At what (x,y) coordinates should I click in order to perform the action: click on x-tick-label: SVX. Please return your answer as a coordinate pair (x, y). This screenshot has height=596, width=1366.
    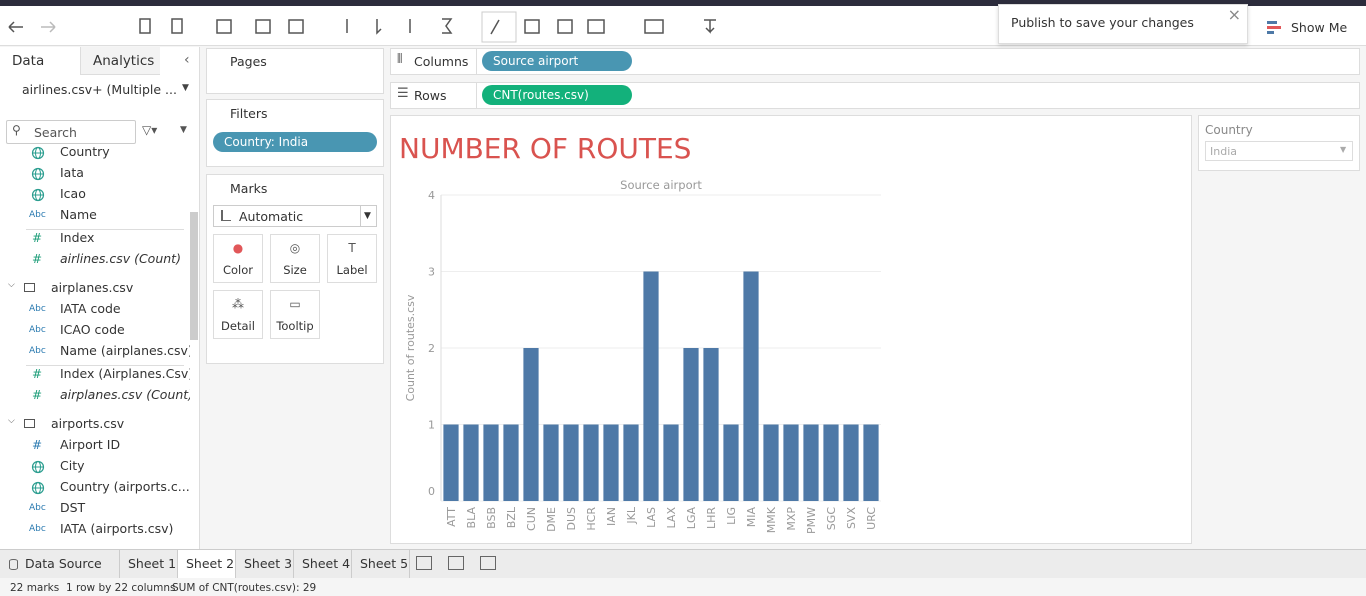
    Looking at the image, I should click on (851, 518).